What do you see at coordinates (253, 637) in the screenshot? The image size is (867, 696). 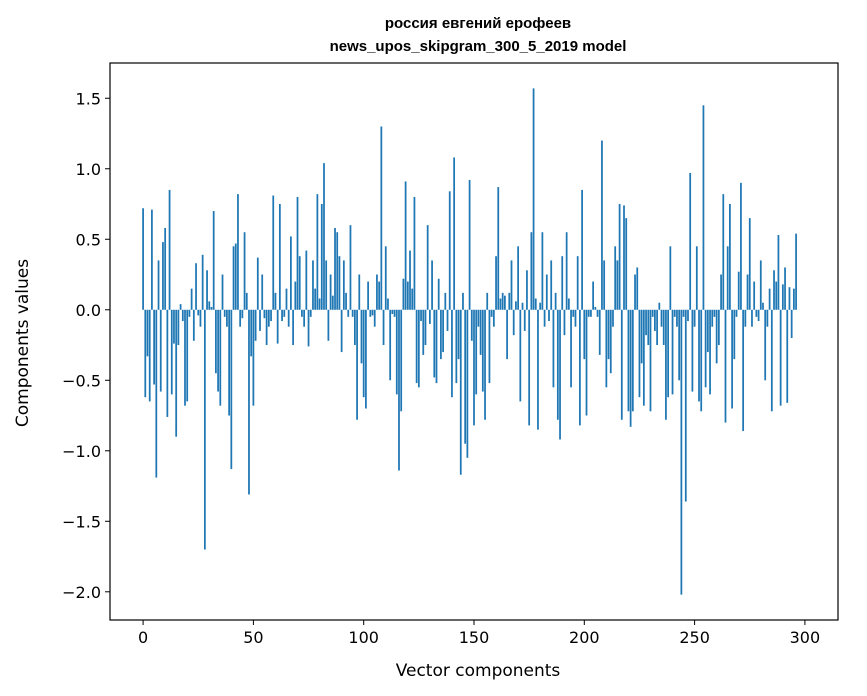 I see `x-tick-label: 50` at bounding box center [253, 637].